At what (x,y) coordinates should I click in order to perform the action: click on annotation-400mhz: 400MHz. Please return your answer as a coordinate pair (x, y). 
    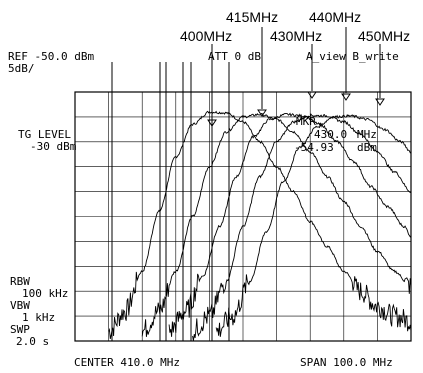
    Looking at the image, I should click on (206, 36).